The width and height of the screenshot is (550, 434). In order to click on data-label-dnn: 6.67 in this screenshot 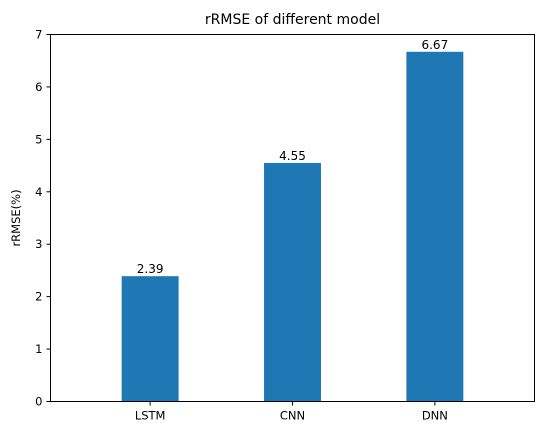, I will do `click(434, 45)`.